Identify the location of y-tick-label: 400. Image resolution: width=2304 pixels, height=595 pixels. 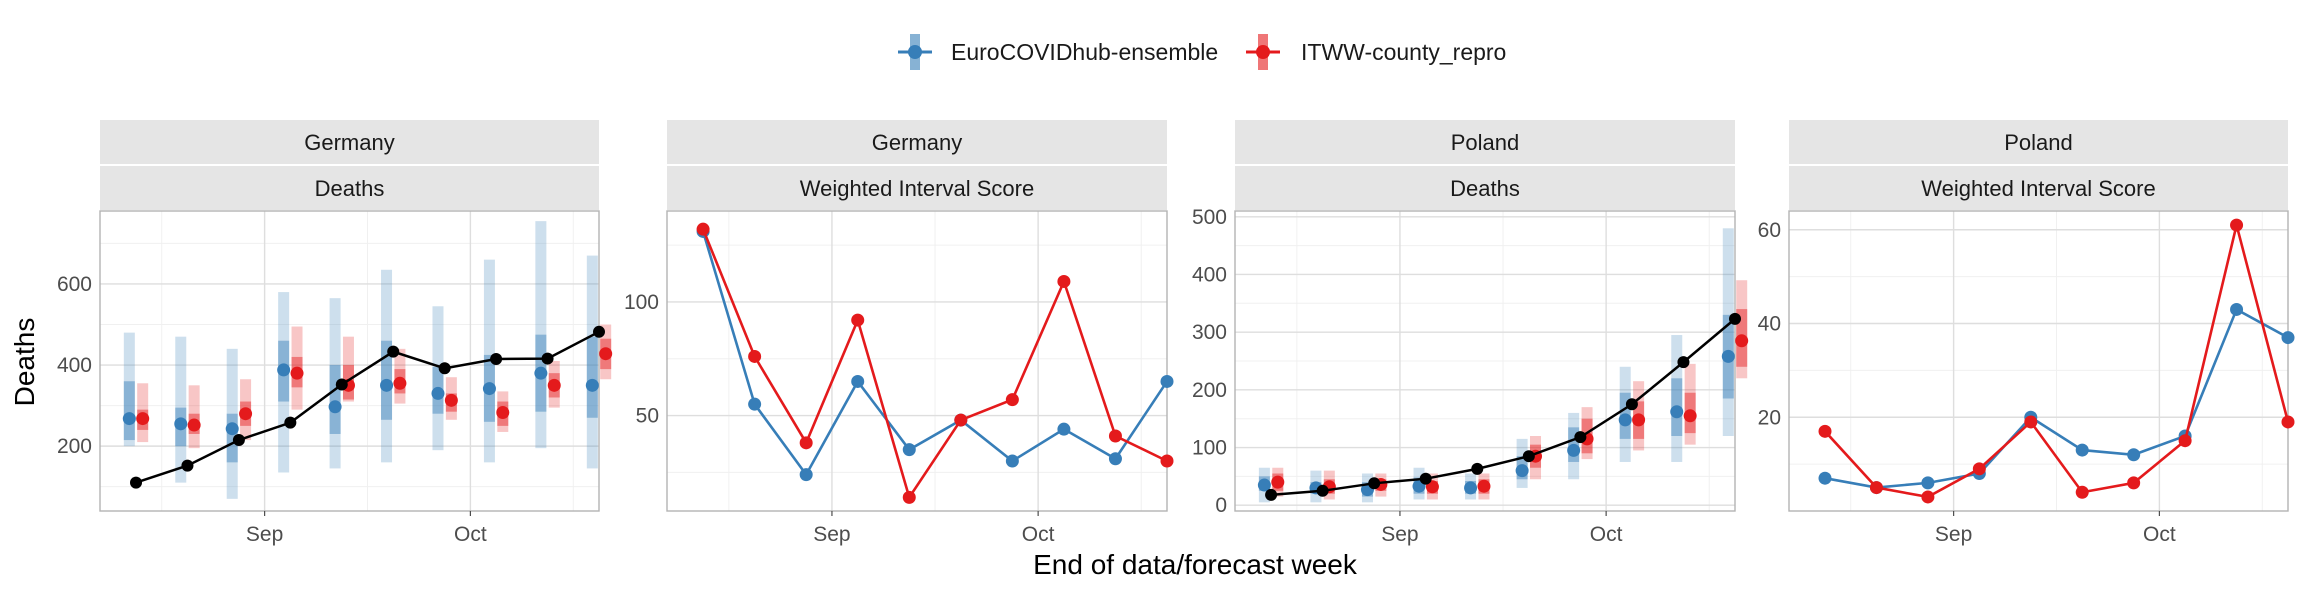
(74, 365).